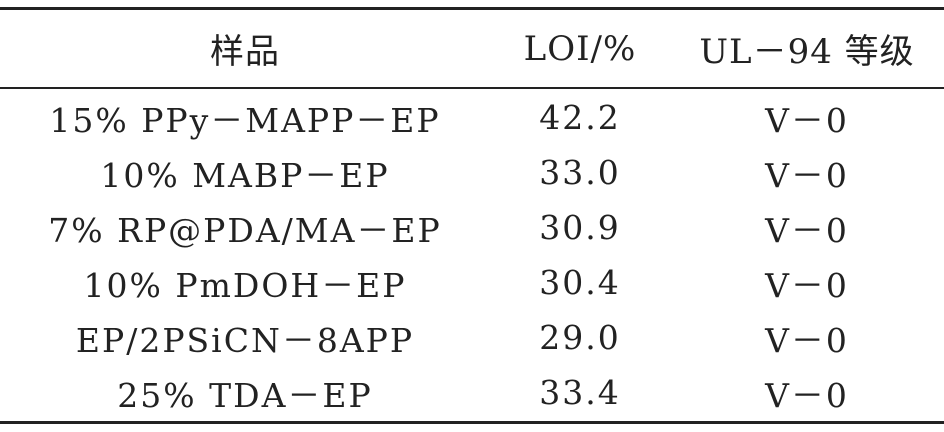 This screenshot has height=432, width=944. I want to click on table-row: 10% MABP－EP 33.0 V－0, so click(472, 172).